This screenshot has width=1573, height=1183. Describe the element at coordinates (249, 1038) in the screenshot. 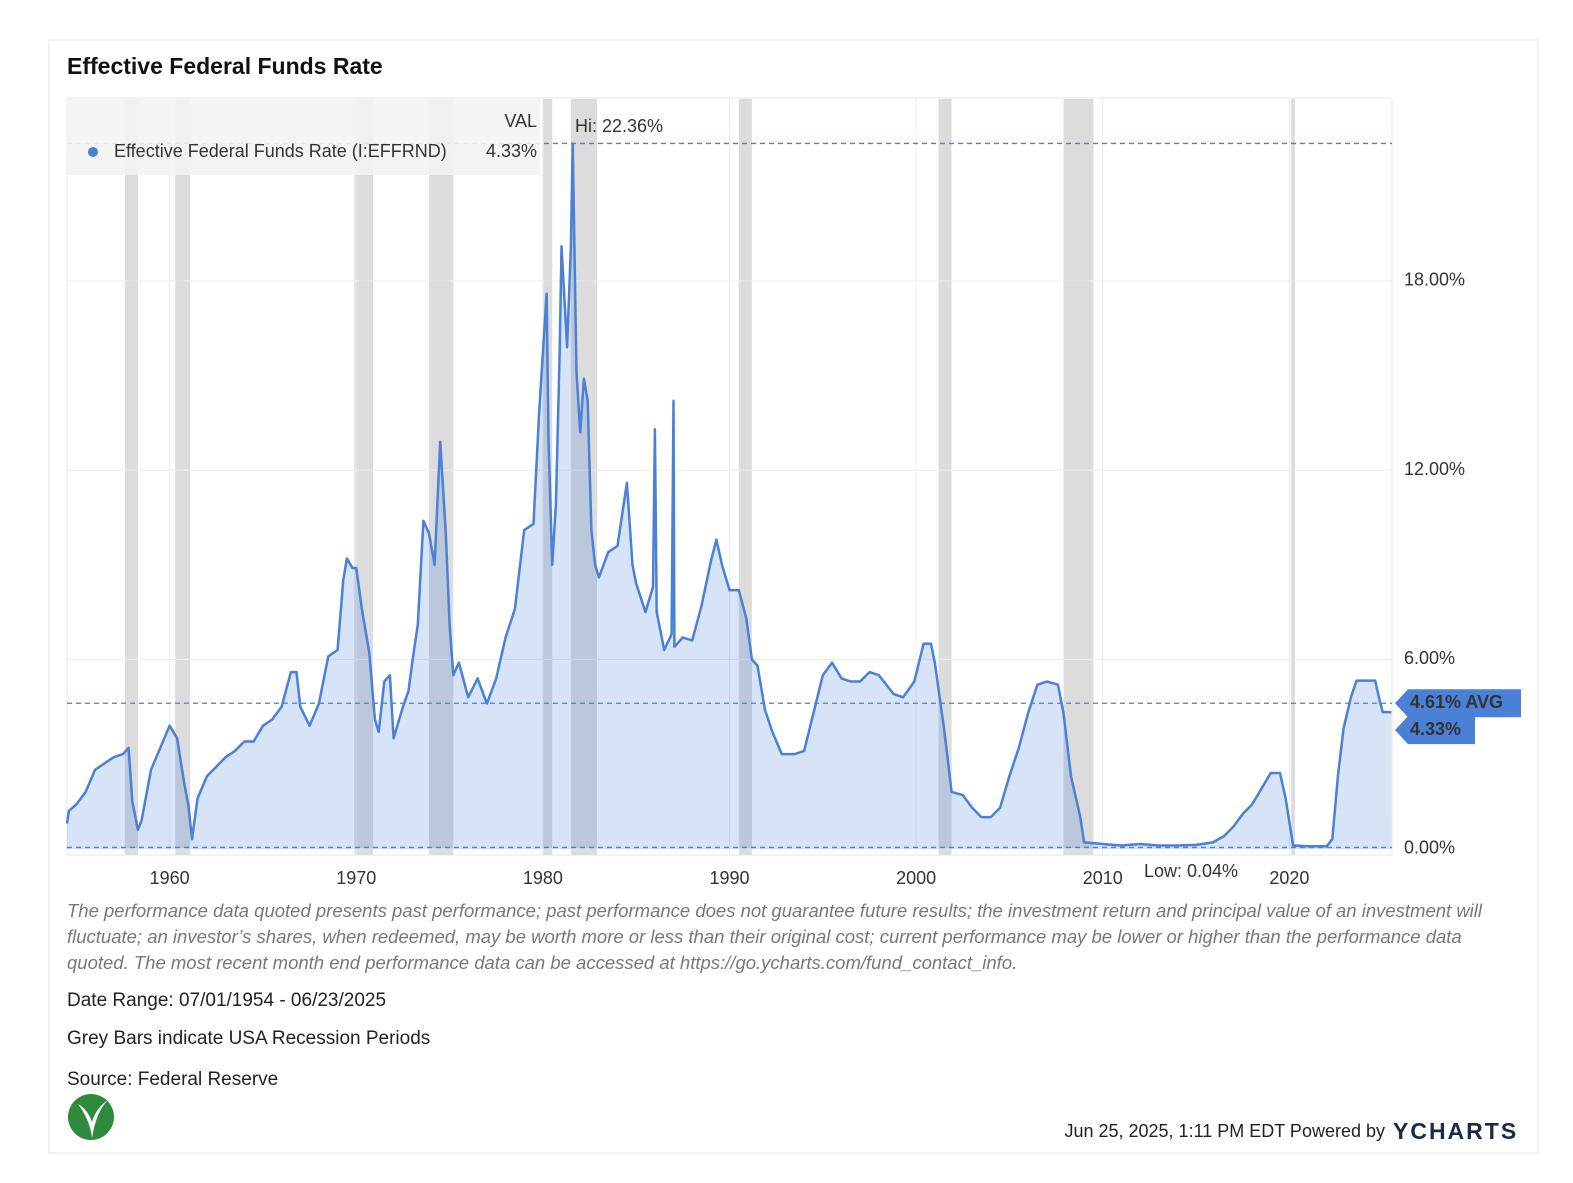

I see `recession-note: Grey Bars indicate USA Recession Periods` at that location.